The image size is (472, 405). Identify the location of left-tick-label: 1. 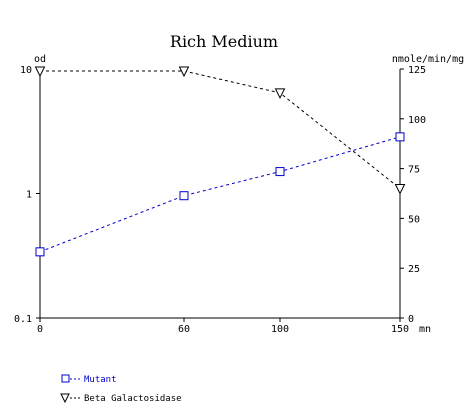
(29, 195).